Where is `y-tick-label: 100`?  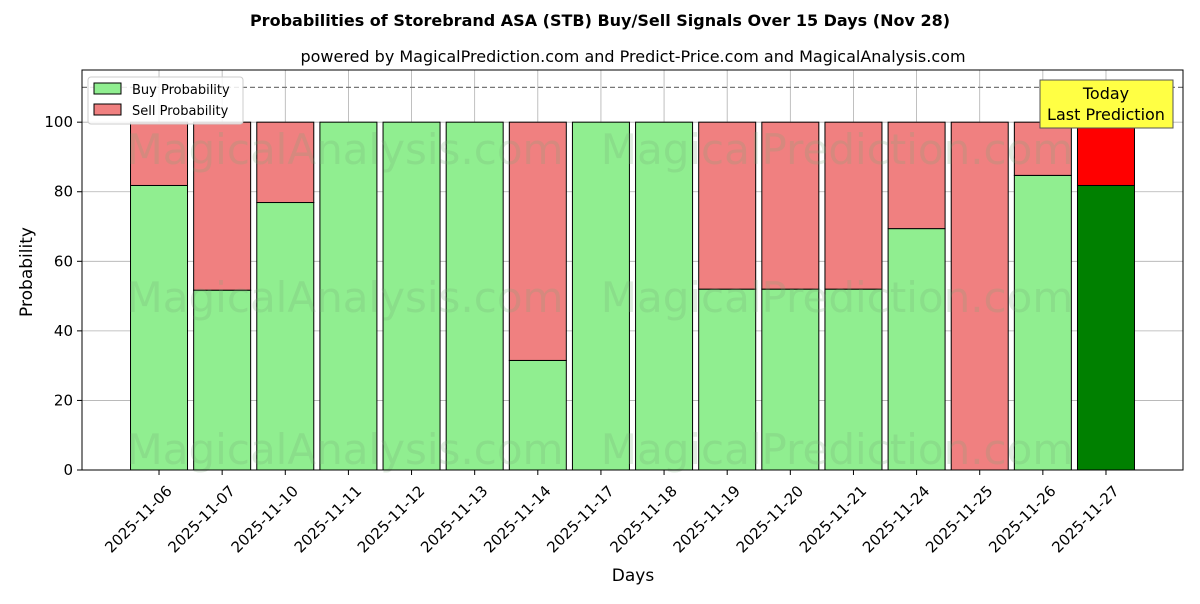
y-tick-label: 100 is located at coordinates (58, 122).